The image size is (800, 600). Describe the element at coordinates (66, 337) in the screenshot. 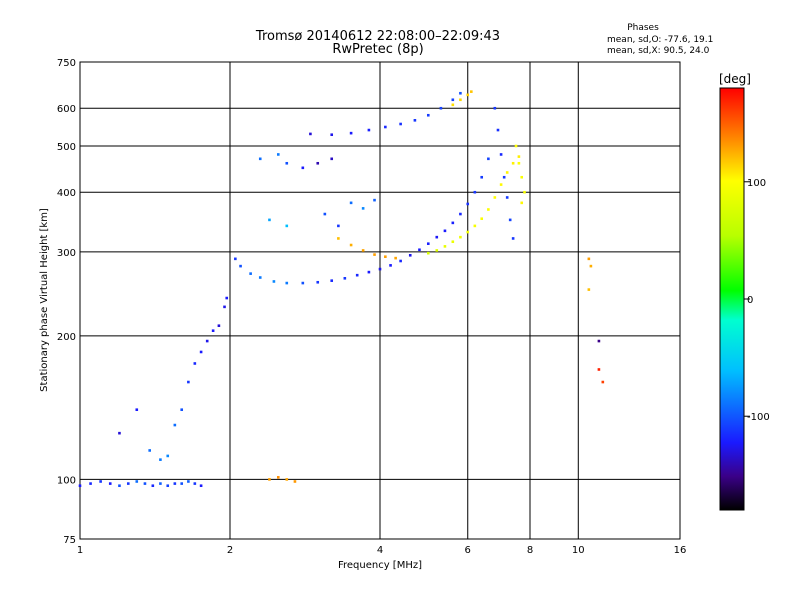

I see `y-tick-label: 200` at that location.